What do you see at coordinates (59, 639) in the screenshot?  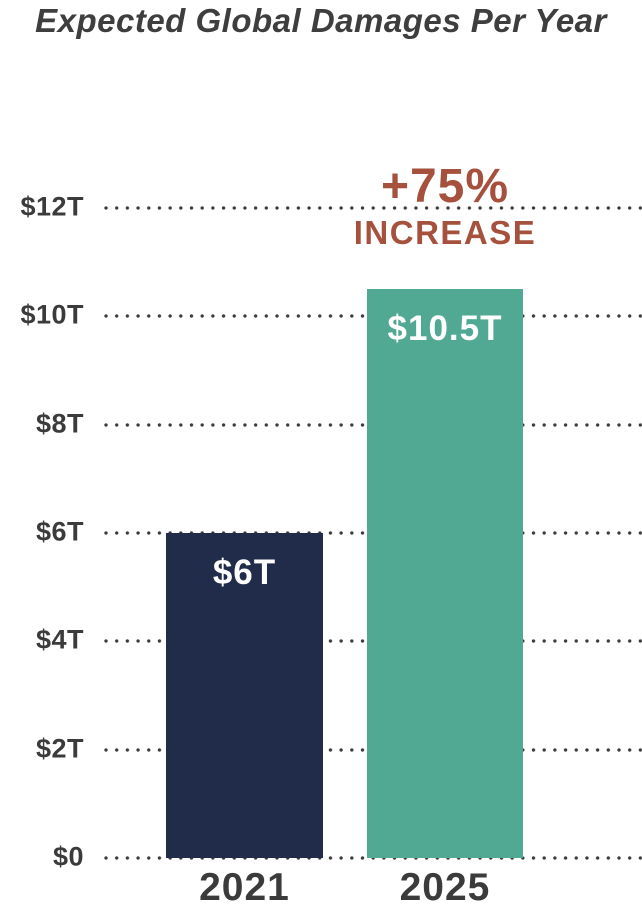 I see `y-tick-label: $4T` at bounding box center [59, 639].